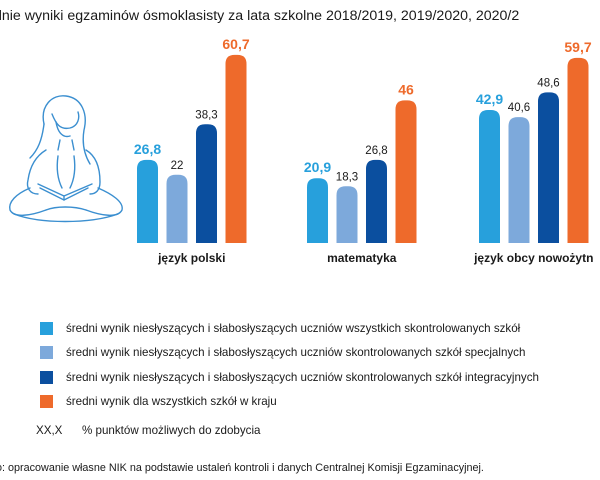 The image size is (600, 480). Describe the element at coordinates (171, 430) in the screenshot. I see `units-note-text: % punktów możliwych do zdobycia` at that location.